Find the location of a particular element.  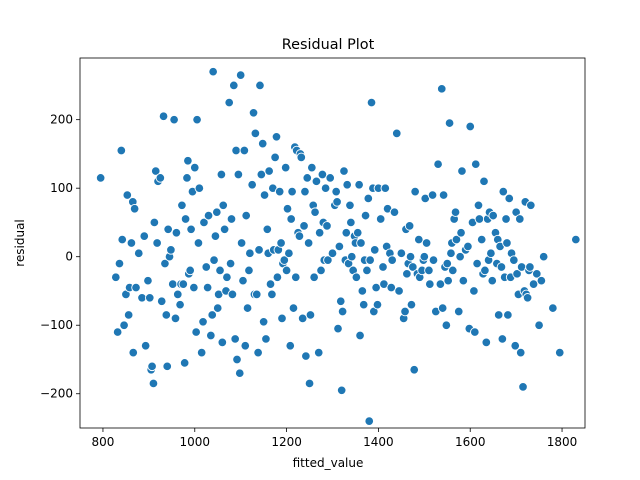

x-axis-label: fitted_value is located at coordinates (328, 463).